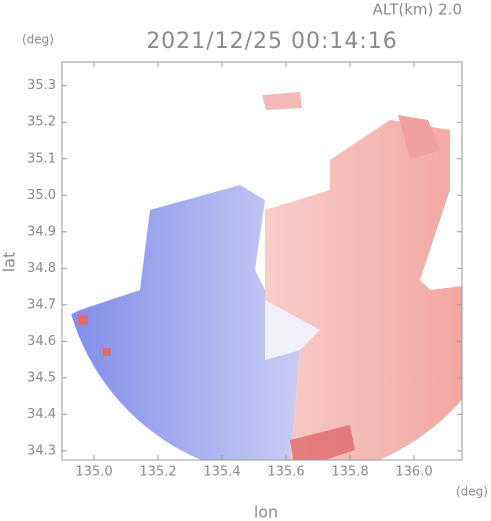 The height and width of the screenshot is (521, 491). I want to click on y-tick-label: 35.1, so click(41, 158).